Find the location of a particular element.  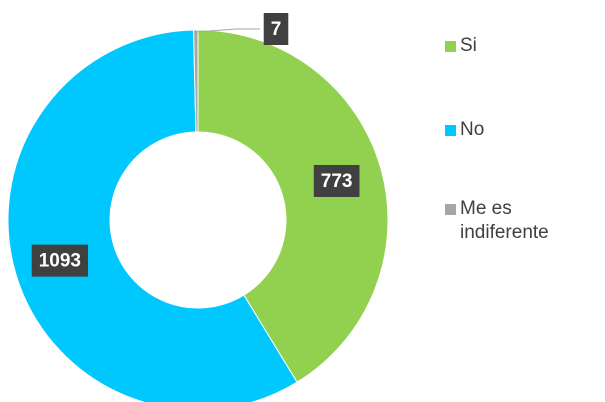

legend-item: No is located at coordinates (522, 130).